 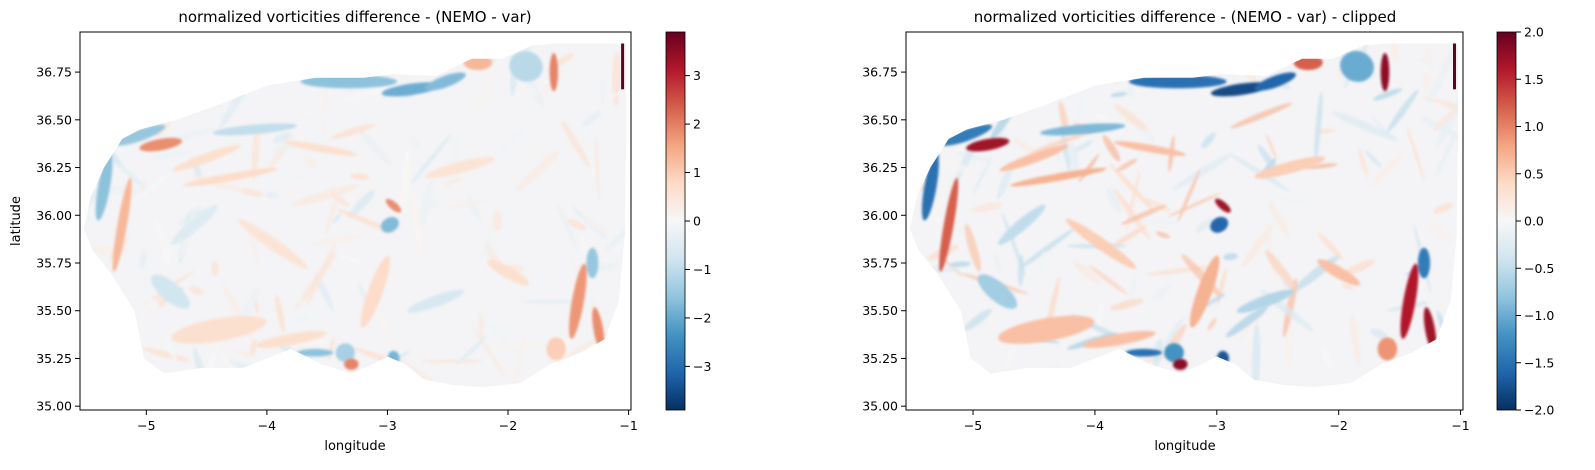 What do you see at coordinates (1460, 425) in the screenshot?
I see `right-x-tick-label: −1` at bounding box center [1460, 425].